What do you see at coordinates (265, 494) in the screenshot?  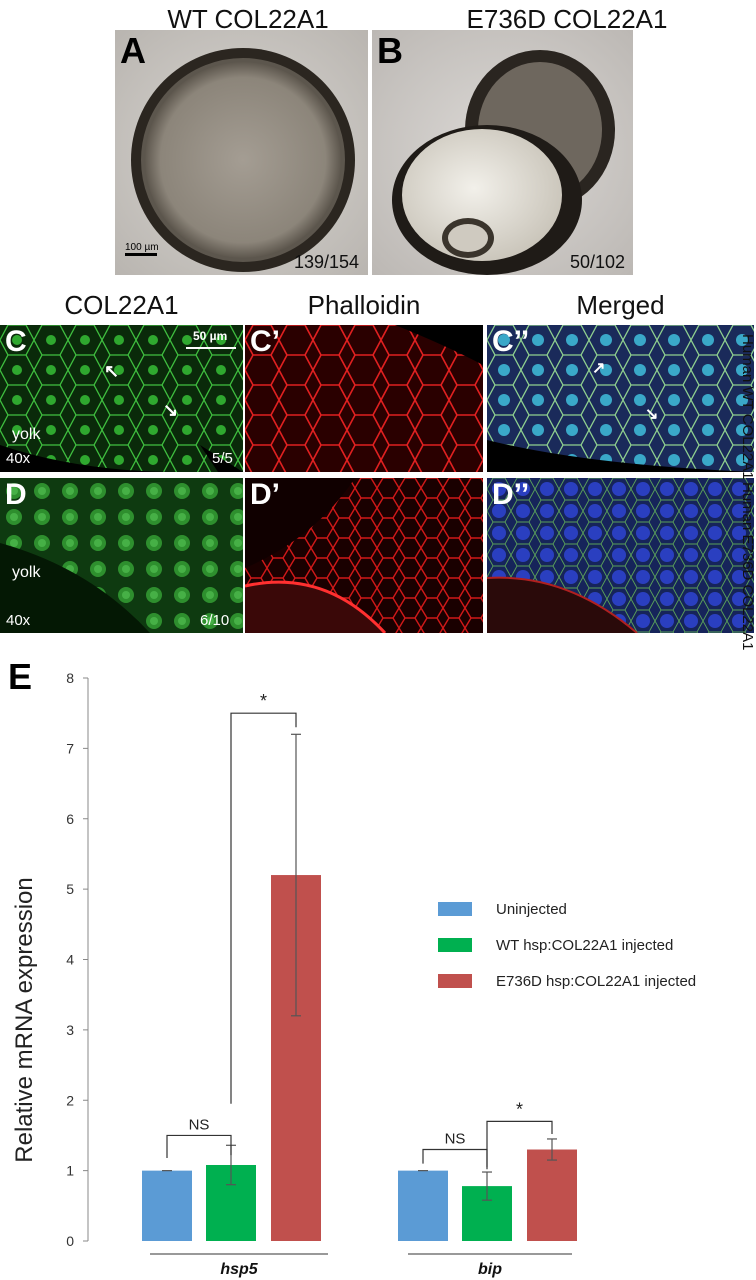 I see `panel-d-prime-label: D’` at bounding box center [265, 494].